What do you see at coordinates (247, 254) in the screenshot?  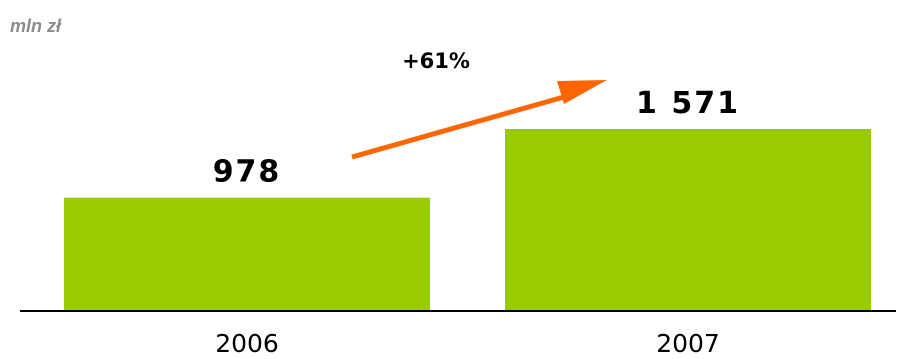 I see `bar-2006` at bounding box center [247, 254].